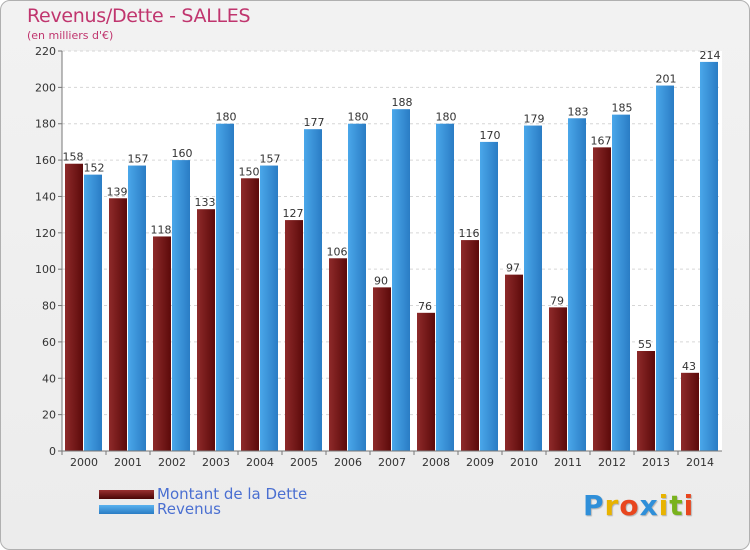 The height and width of the screenshot is (550, 750). Describe the element at coordinates (216, 462) in the screenshot. I see `x-tick-label: 2003` at that location.